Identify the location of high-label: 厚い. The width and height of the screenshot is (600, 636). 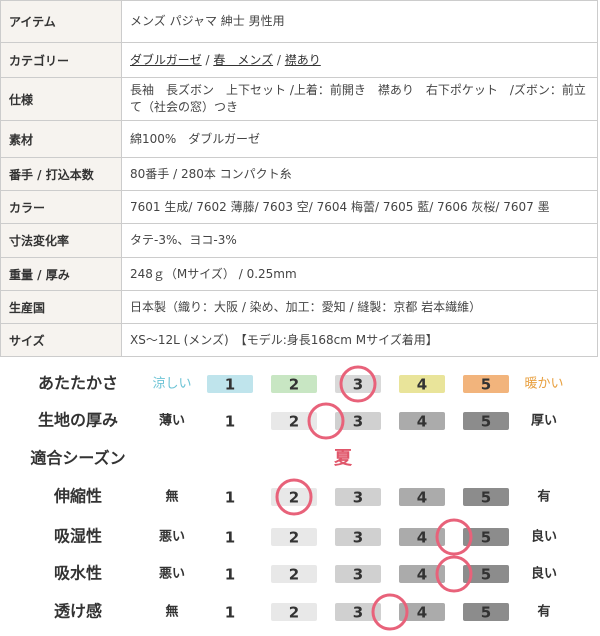
(544, 421).